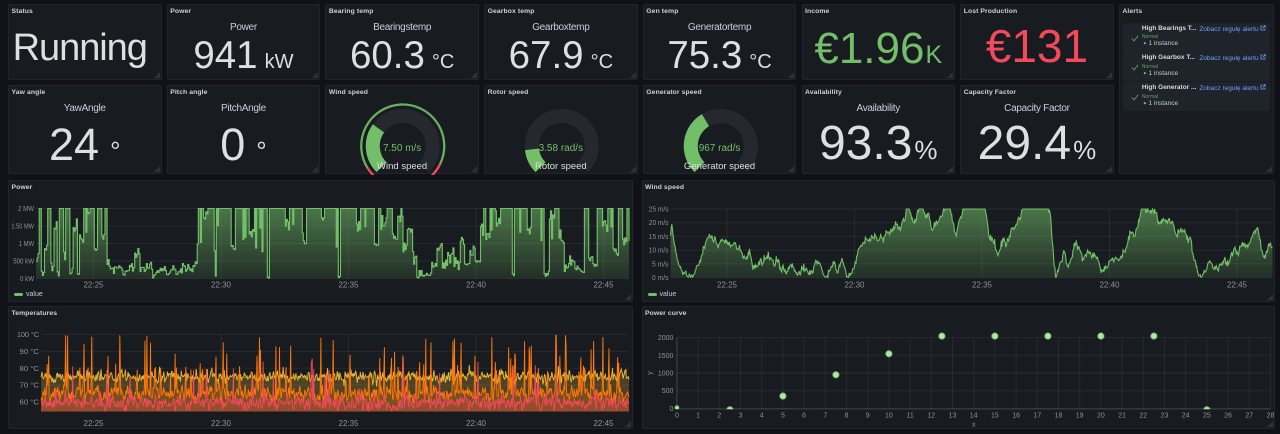 The height and width of the screenshot is (434, 1280). What do you see at coordinates (1164, 415) in the screenshot?
I see `svg-text: 23` at bounding box center [1164, 415].